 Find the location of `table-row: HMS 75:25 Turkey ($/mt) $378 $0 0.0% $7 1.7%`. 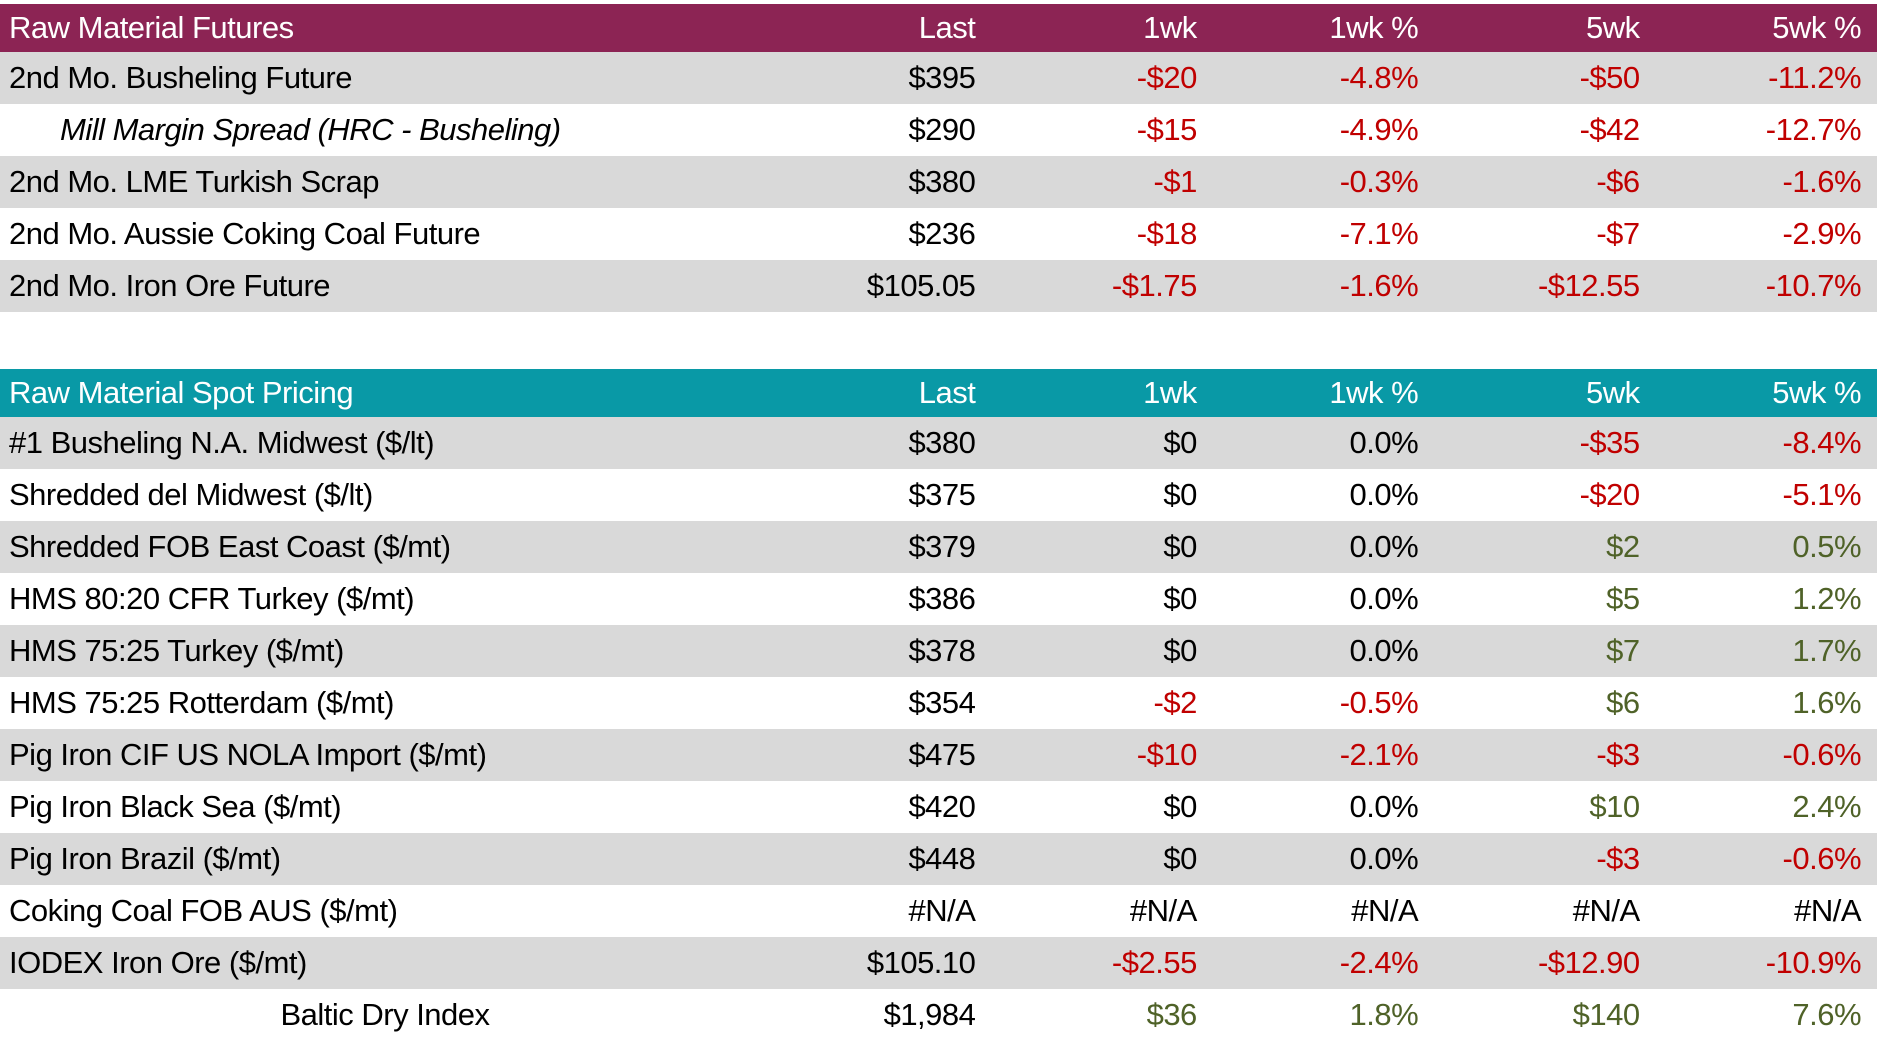

table-row: HMS 75:25 Turkey ($/mt) $378 $0 0.0% $7 1.7% is located at coordinates (938, 651).